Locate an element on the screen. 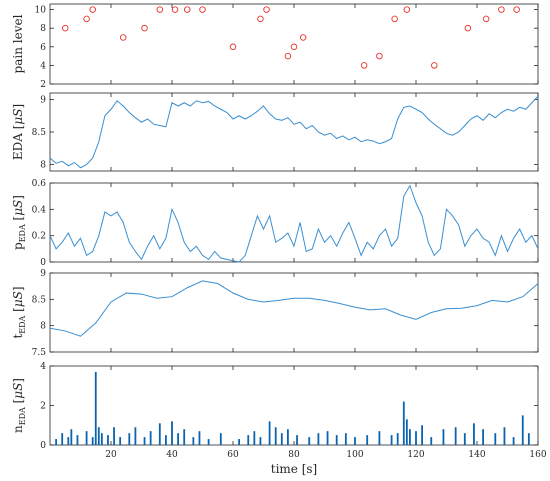  x-tick-label: 160 is located at coordinates (537, 455).